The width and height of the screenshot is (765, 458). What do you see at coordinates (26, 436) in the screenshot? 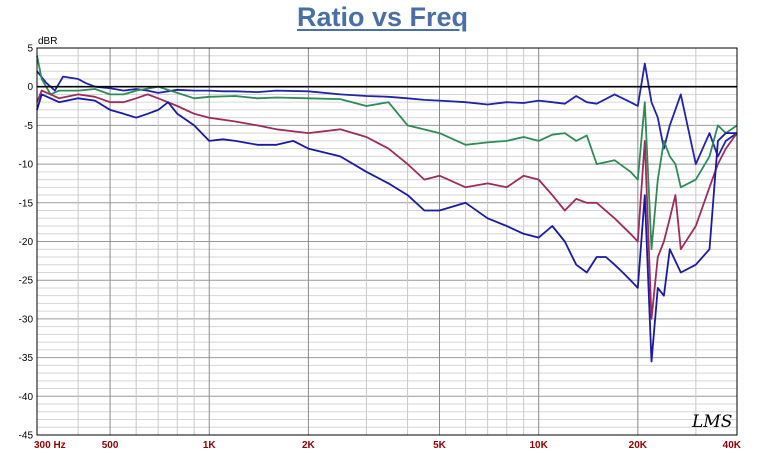
I see `y-tick-label: -45` at bounding box center [26, 436].